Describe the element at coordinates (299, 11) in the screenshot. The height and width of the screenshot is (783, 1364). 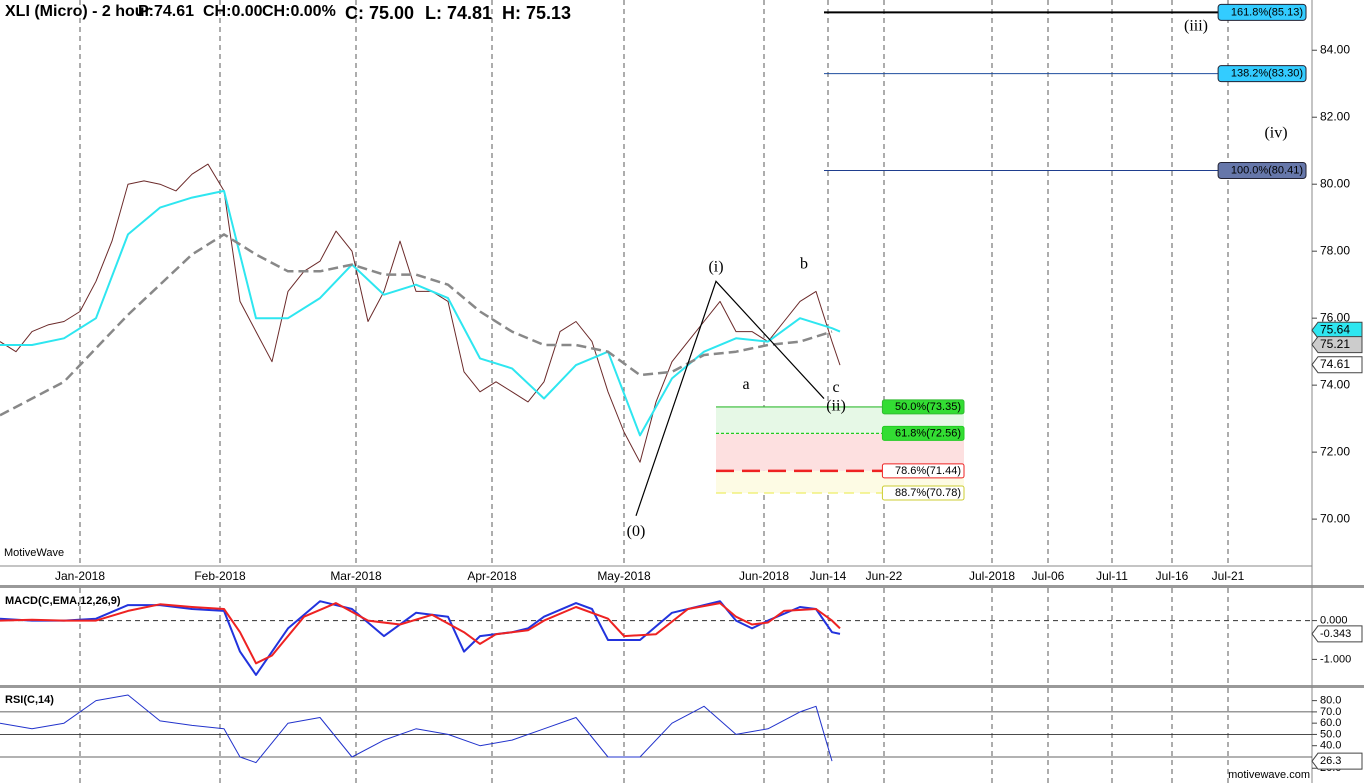
I see `stat: CH:0.00%` at that location.